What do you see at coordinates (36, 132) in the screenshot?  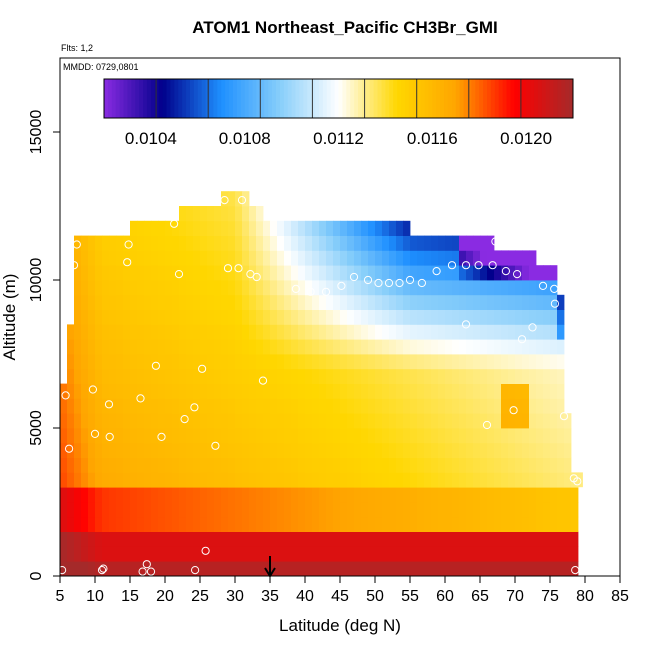 I see `y-tick-label: 15000` at bounding box center [36, 132].